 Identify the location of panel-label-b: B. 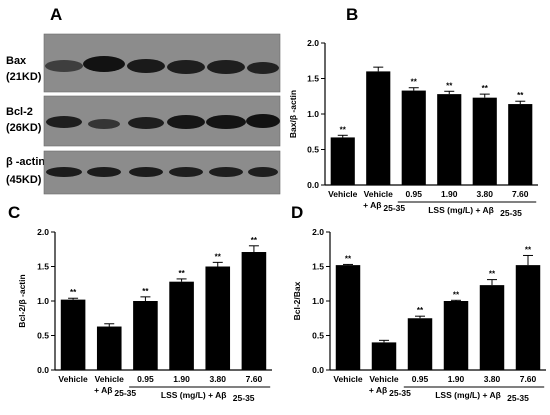
(352, 14).